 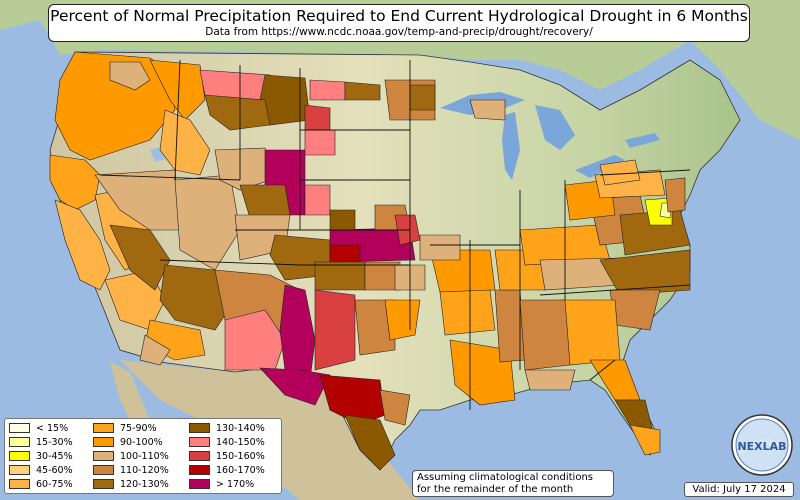 What do you see at coordinates (130, 76) in the screenshot?
I see `region-wa-central` at bounding box center [130, 76].